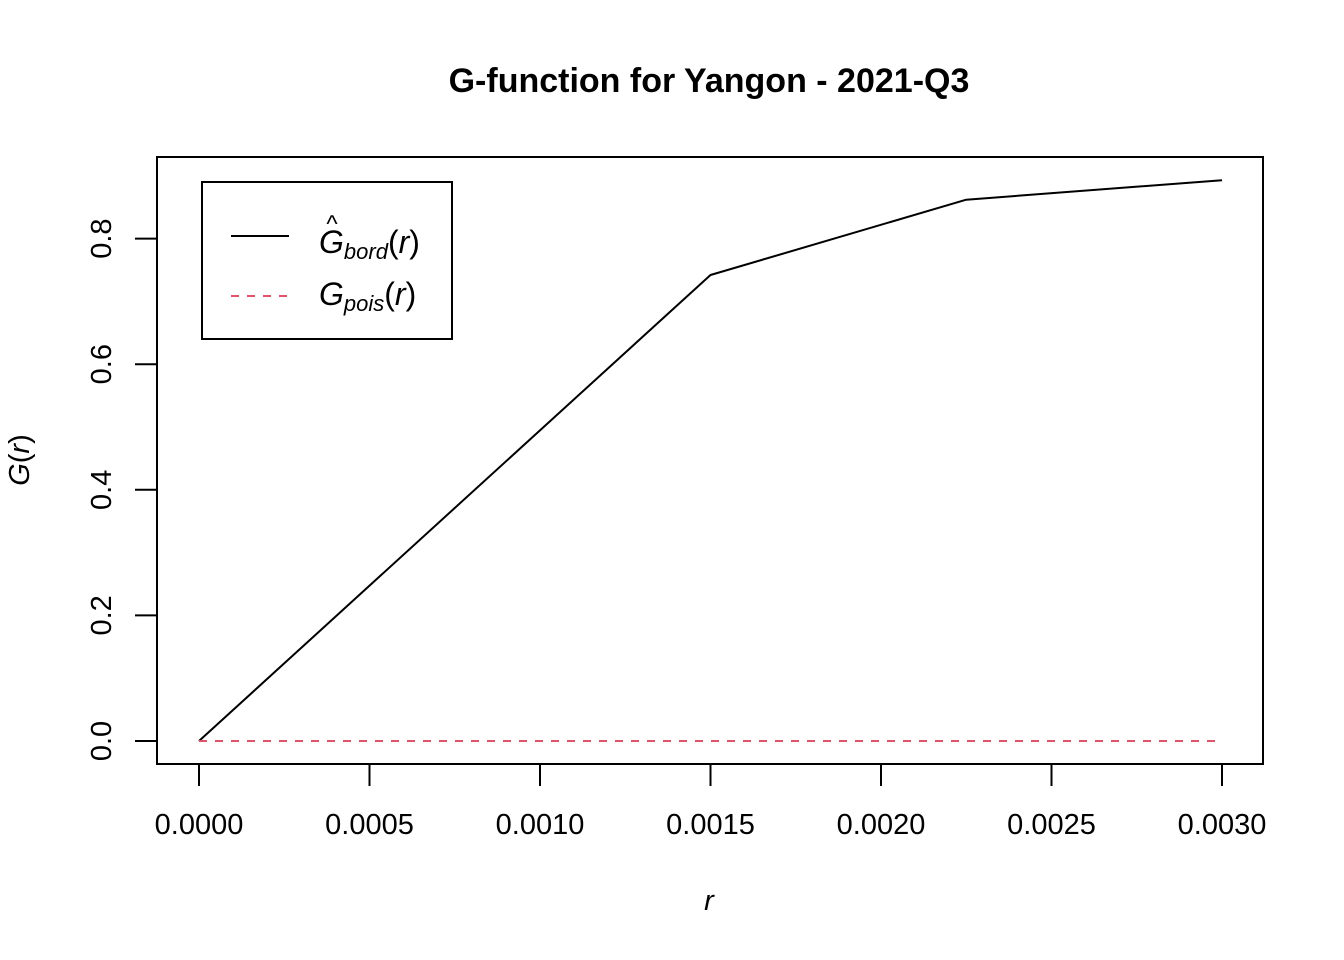  I want to click on legend-gpois-paren-open: (, so click(389, 294).